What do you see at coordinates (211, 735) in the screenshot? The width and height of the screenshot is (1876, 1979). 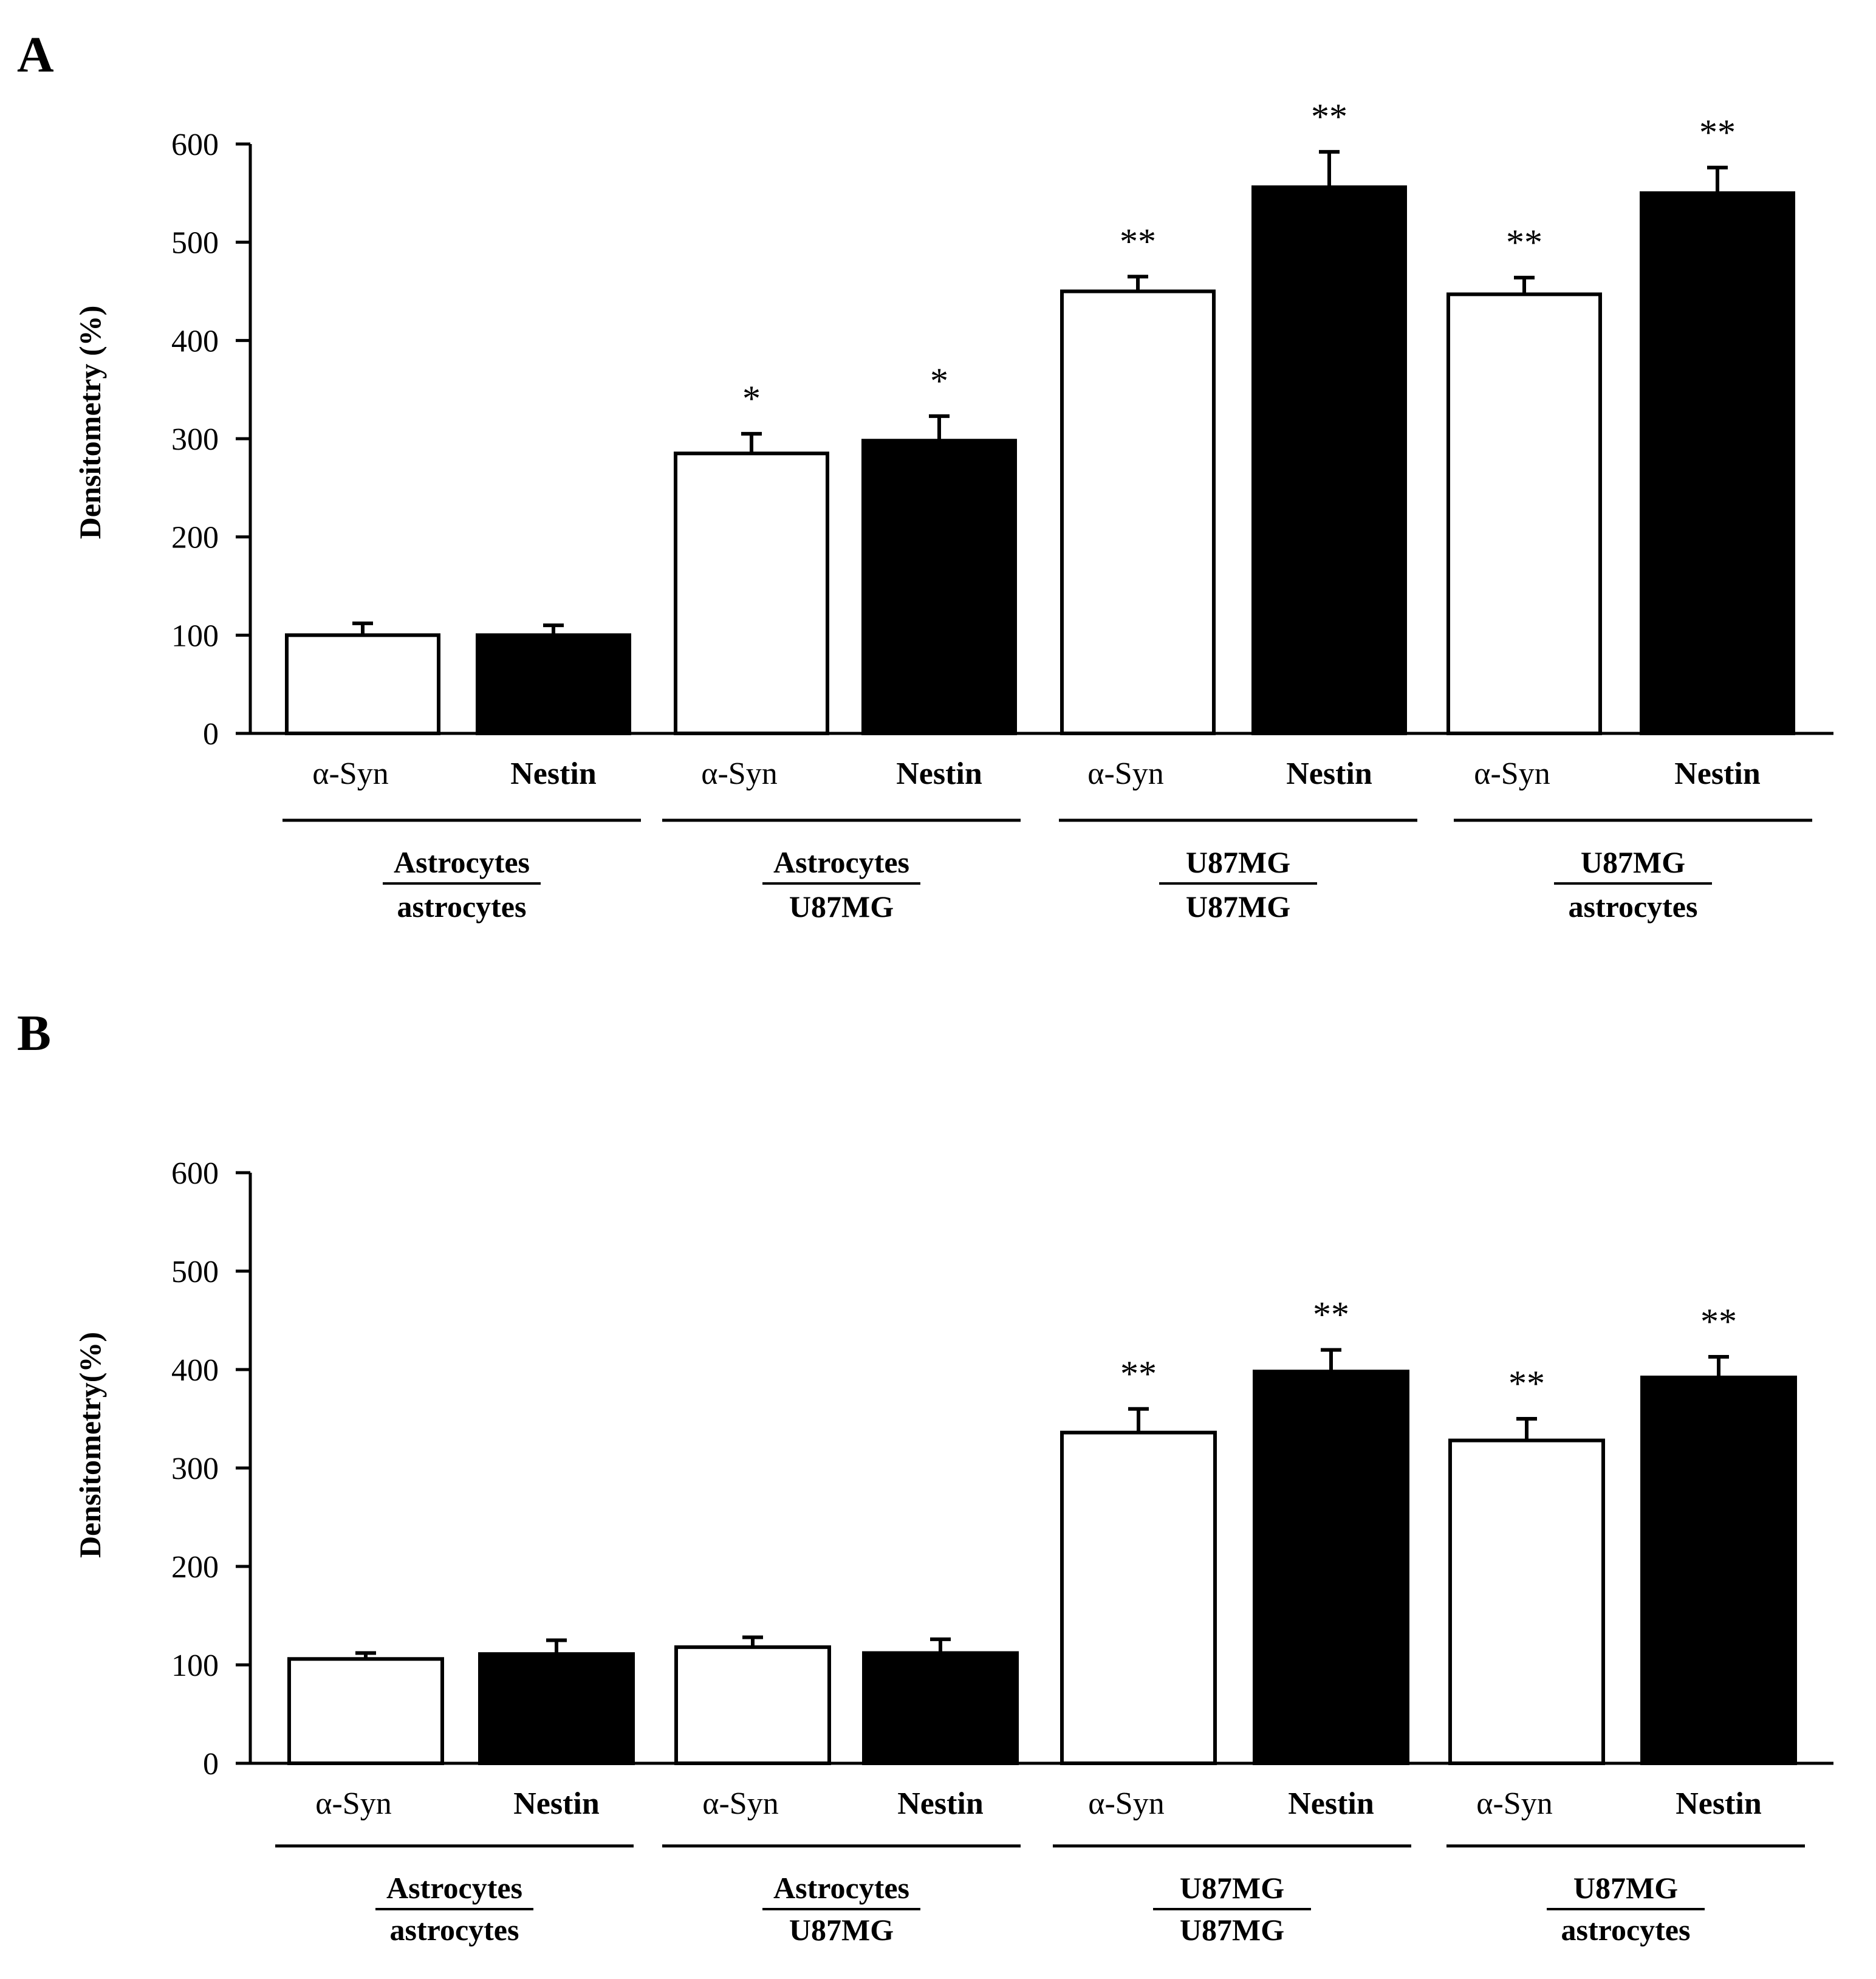 I see `panel-a-y-tick-label: 0` at bounding box center [211, 735].